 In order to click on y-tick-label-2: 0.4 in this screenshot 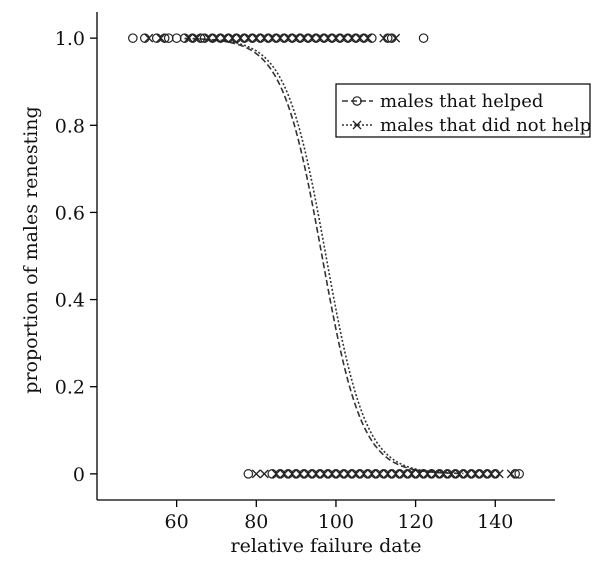, I will do `click(70, 301)`.